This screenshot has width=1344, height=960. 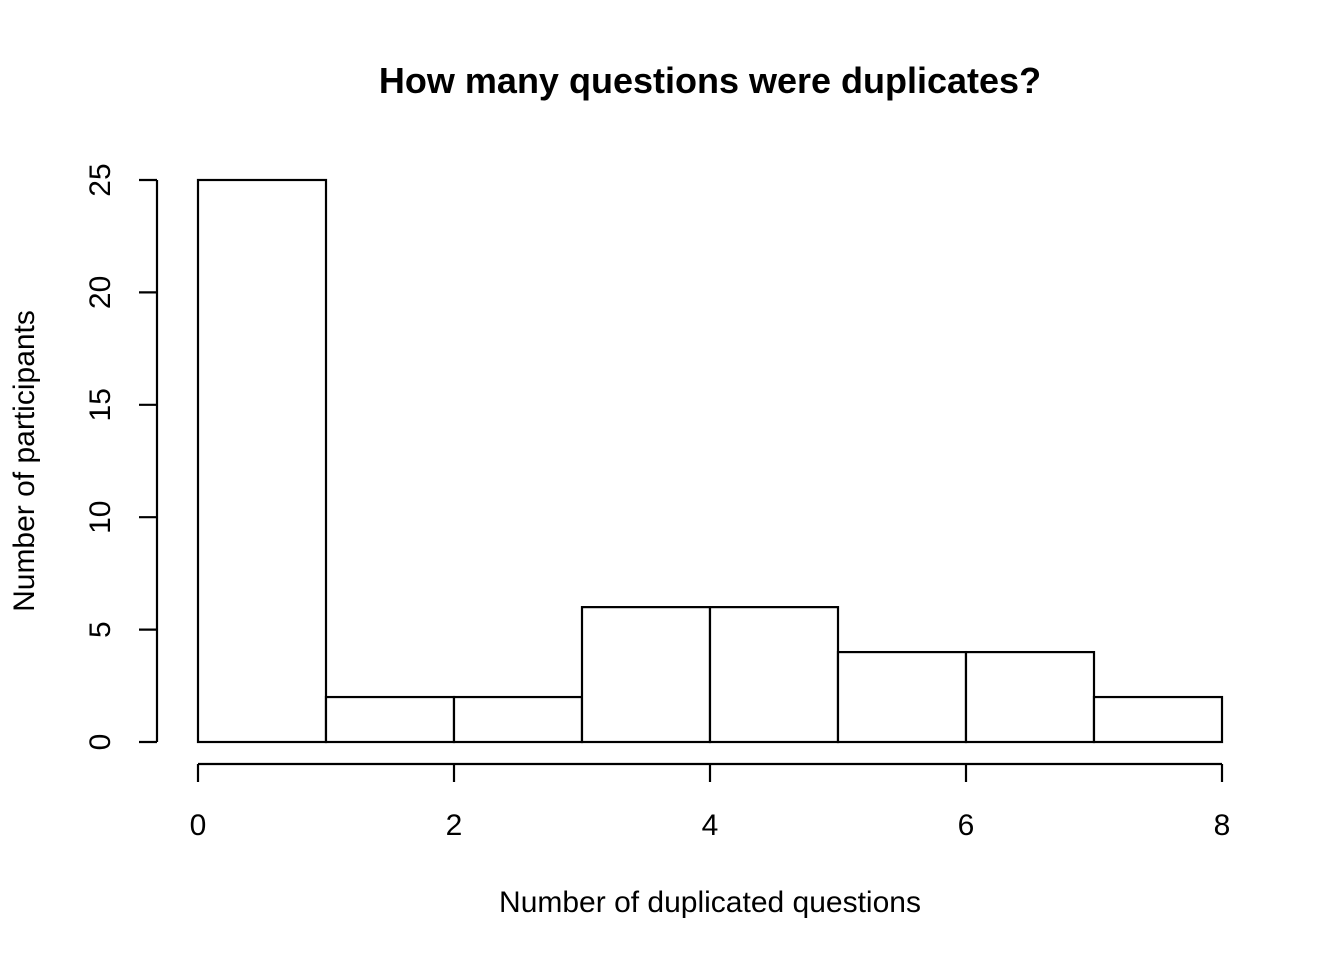 I want to click on x-tick-label: 2, so click(x=454, y=825).